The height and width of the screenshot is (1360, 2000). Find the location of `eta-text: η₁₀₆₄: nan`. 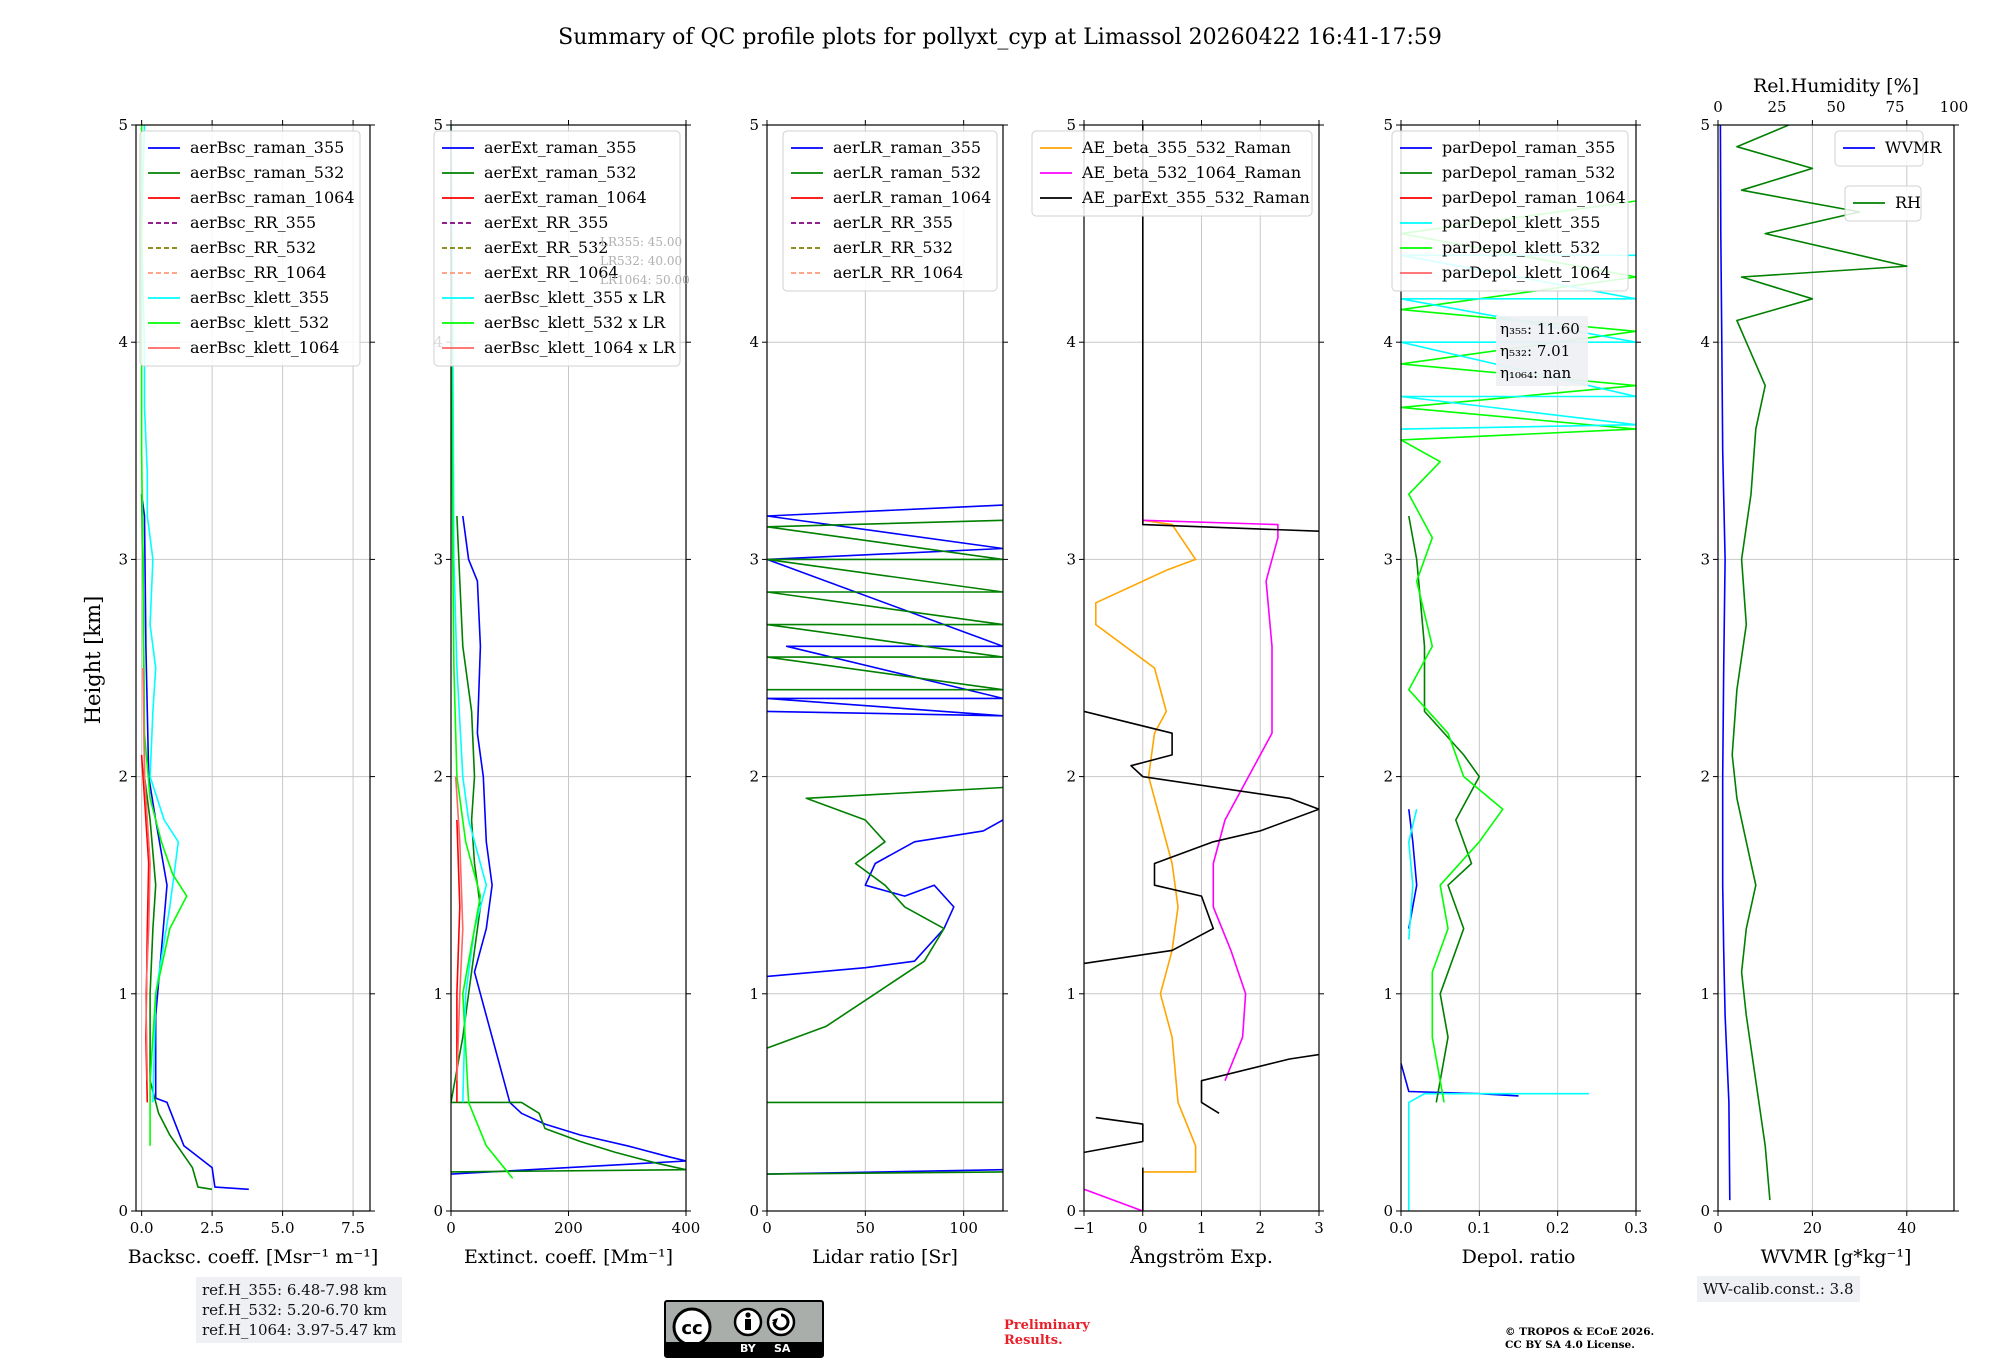

eta-text: η₁₀₆₄: nan is located at coordinates (1535, 373).